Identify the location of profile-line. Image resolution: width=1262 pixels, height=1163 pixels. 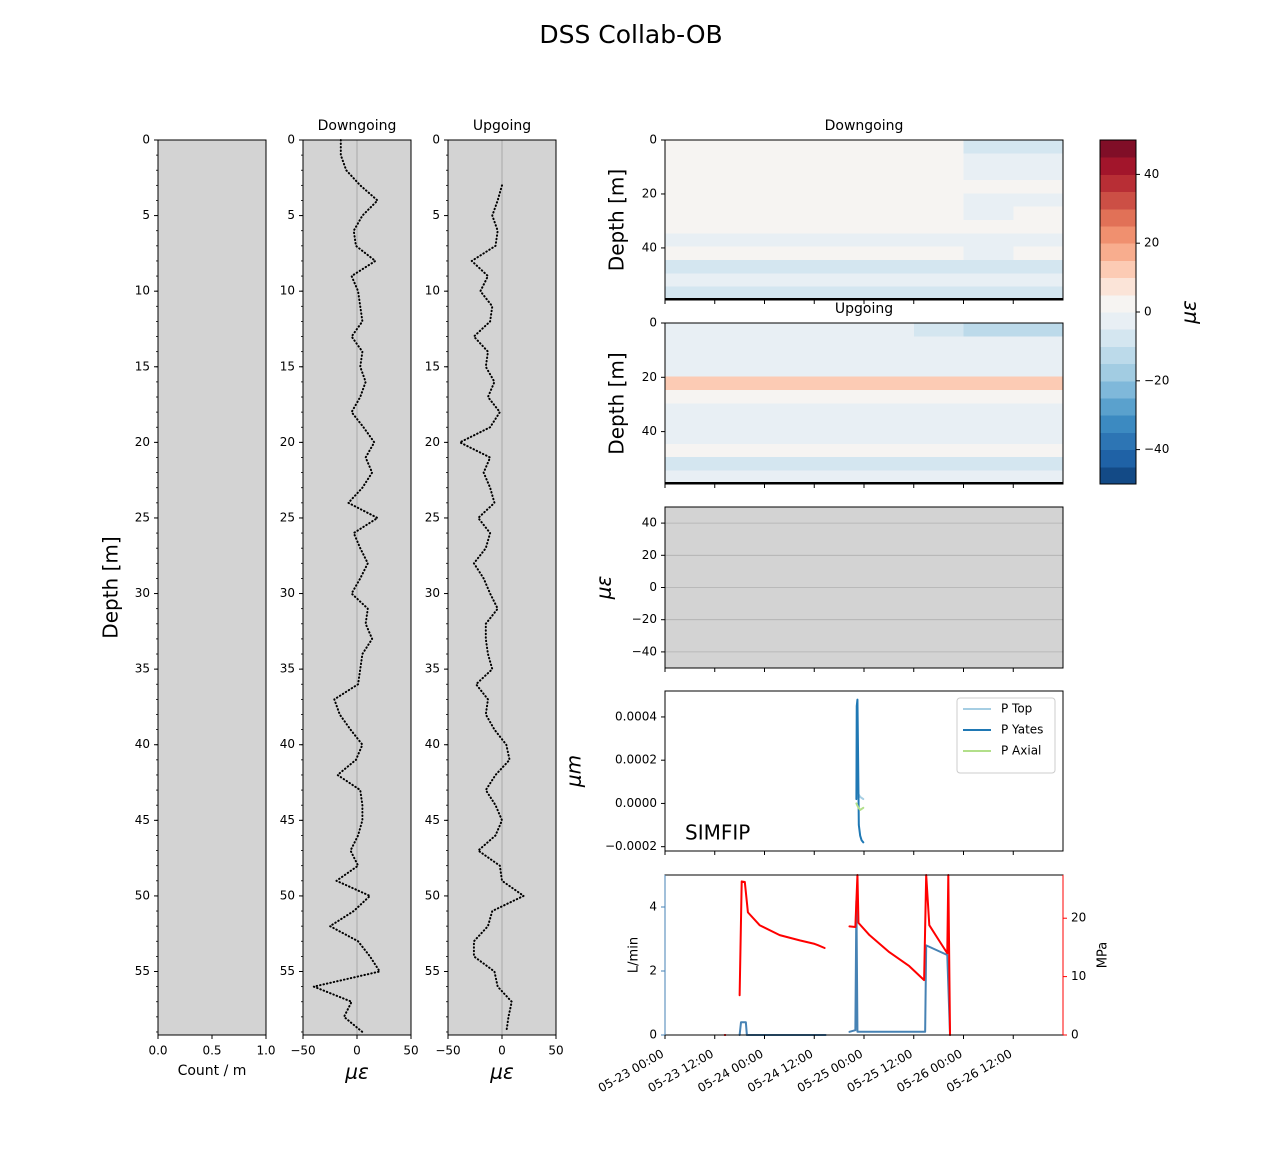
(346, 586).